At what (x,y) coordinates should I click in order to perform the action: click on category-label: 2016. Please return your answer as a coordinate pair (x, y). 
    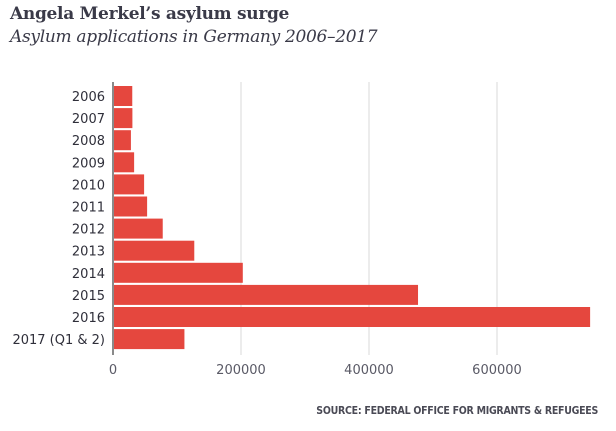
    Looking at the image, I should click on (88, 318).